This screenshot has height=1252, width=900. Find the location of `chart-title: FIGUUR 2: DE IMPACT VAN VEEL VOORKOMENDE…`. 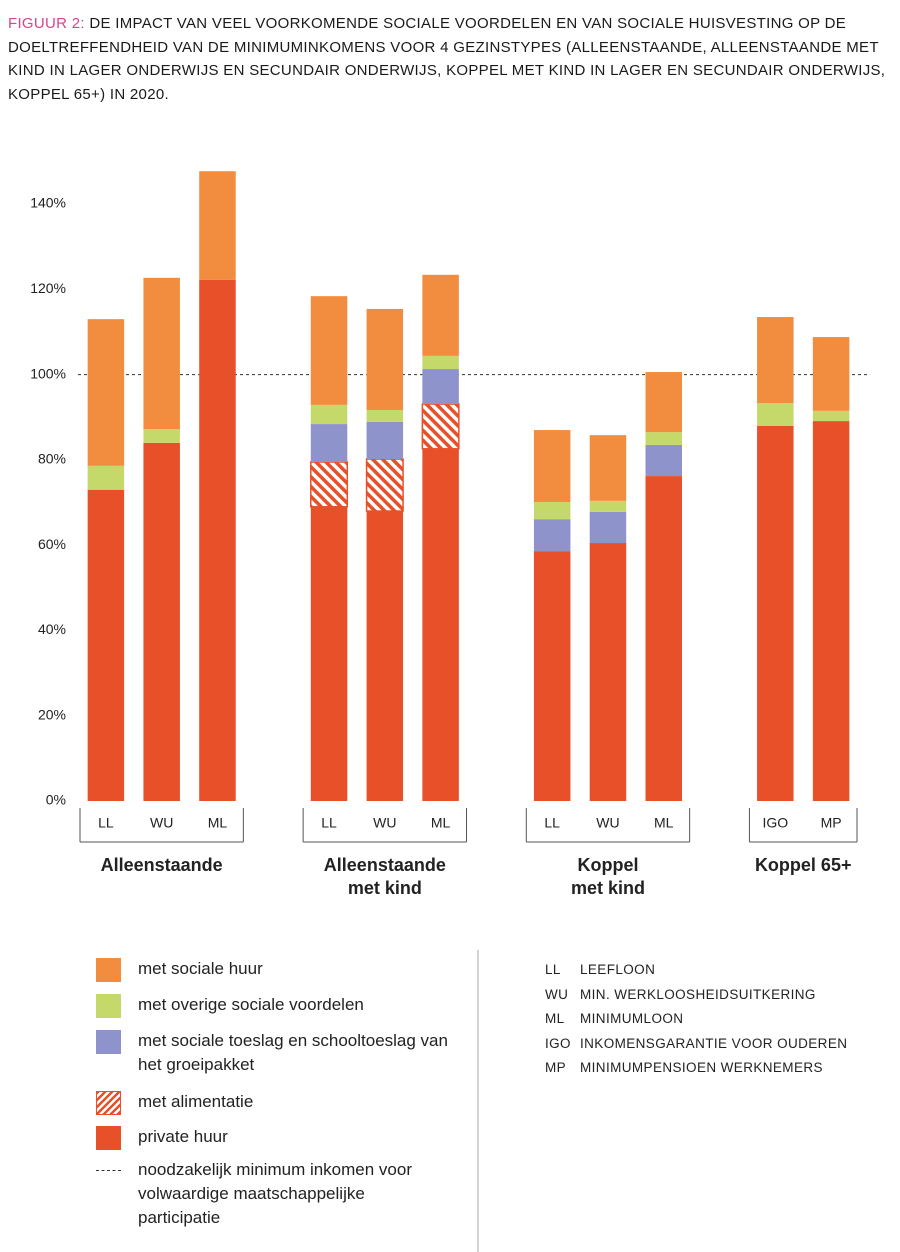

chart-title: FIGUUR 2: DE IMPACT VAN VEEL VOORKOMENDE… is located at coordinates (450, 59).